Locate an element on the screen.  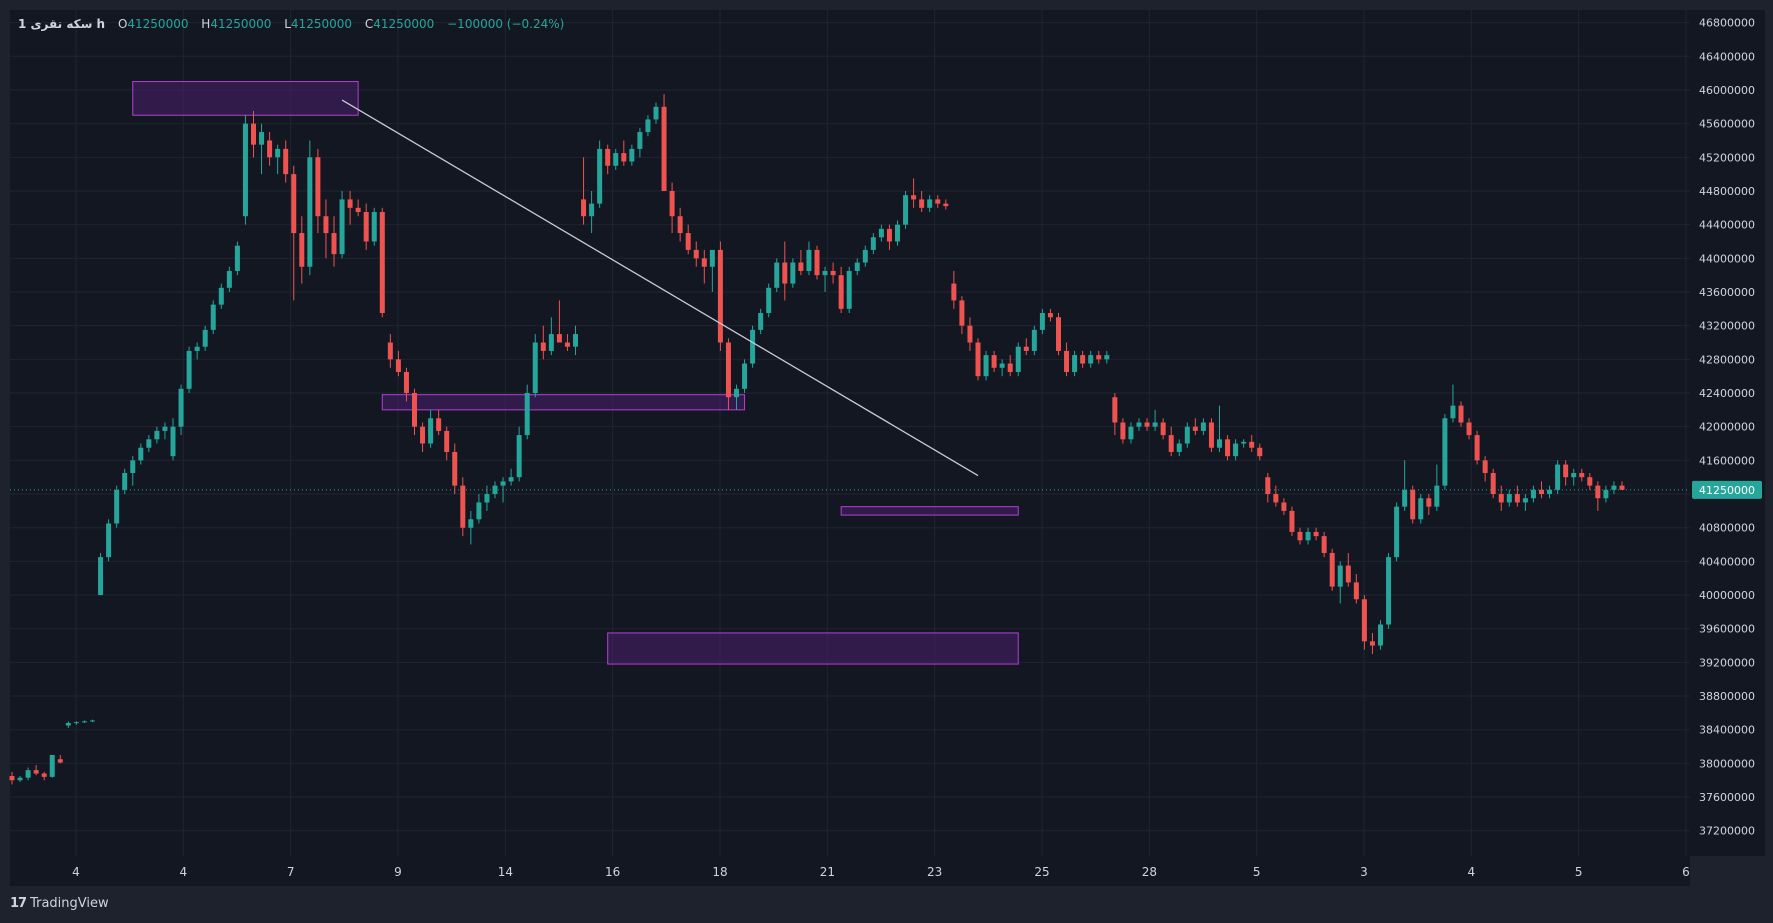
open-key: O is located at coordinates (122, 24).